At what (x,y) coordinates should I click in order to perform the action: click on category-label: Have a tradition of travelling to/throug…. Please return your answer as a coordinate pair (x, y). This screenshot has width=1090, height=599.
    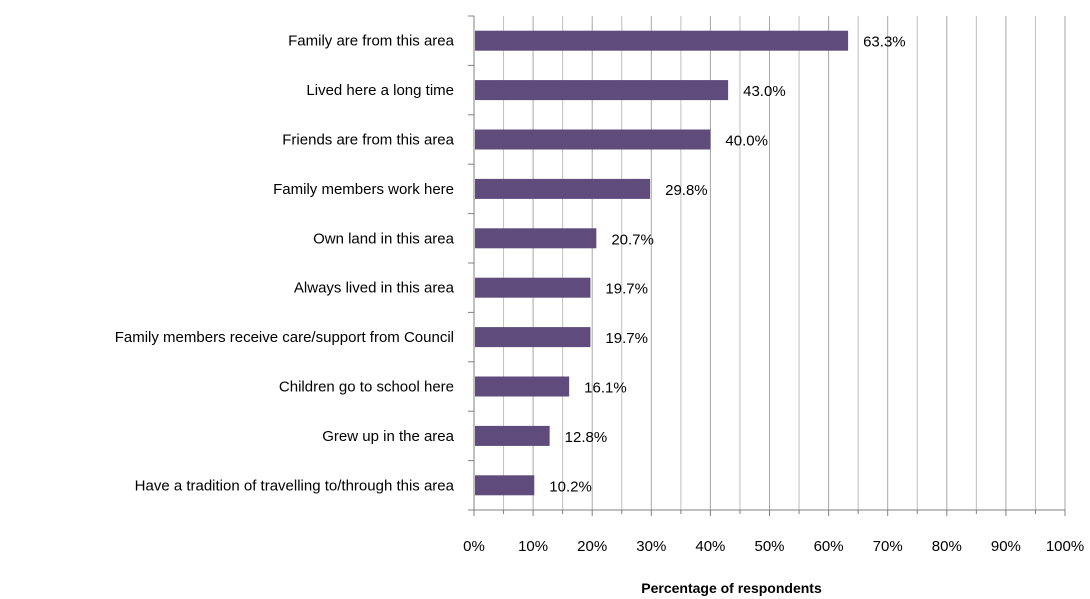
    Looking at the image, I should click on (295, 485).